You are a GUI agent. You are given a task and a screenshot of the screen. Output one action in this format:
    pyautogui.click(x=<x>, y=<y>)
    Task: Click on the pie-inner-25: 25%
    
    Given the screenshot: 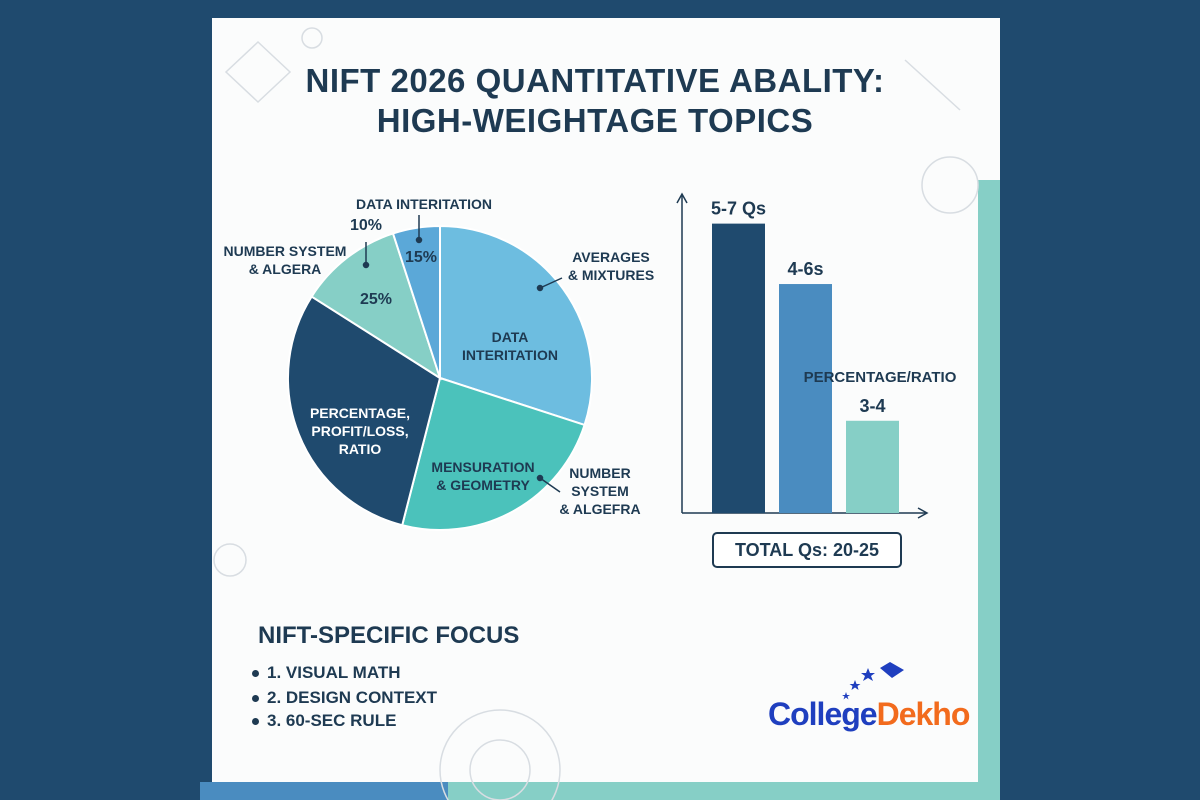 What is the action you would take?
    pyautogui.click(x=376, y=299)
    